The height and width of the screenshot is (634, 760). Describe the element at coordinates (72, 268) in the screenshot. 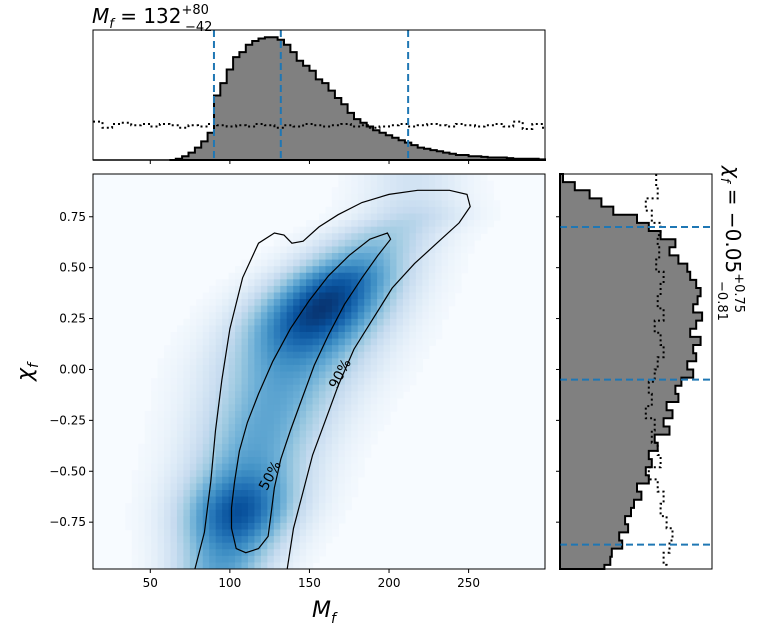

I see `y-tick-label: 0.50` at that location.